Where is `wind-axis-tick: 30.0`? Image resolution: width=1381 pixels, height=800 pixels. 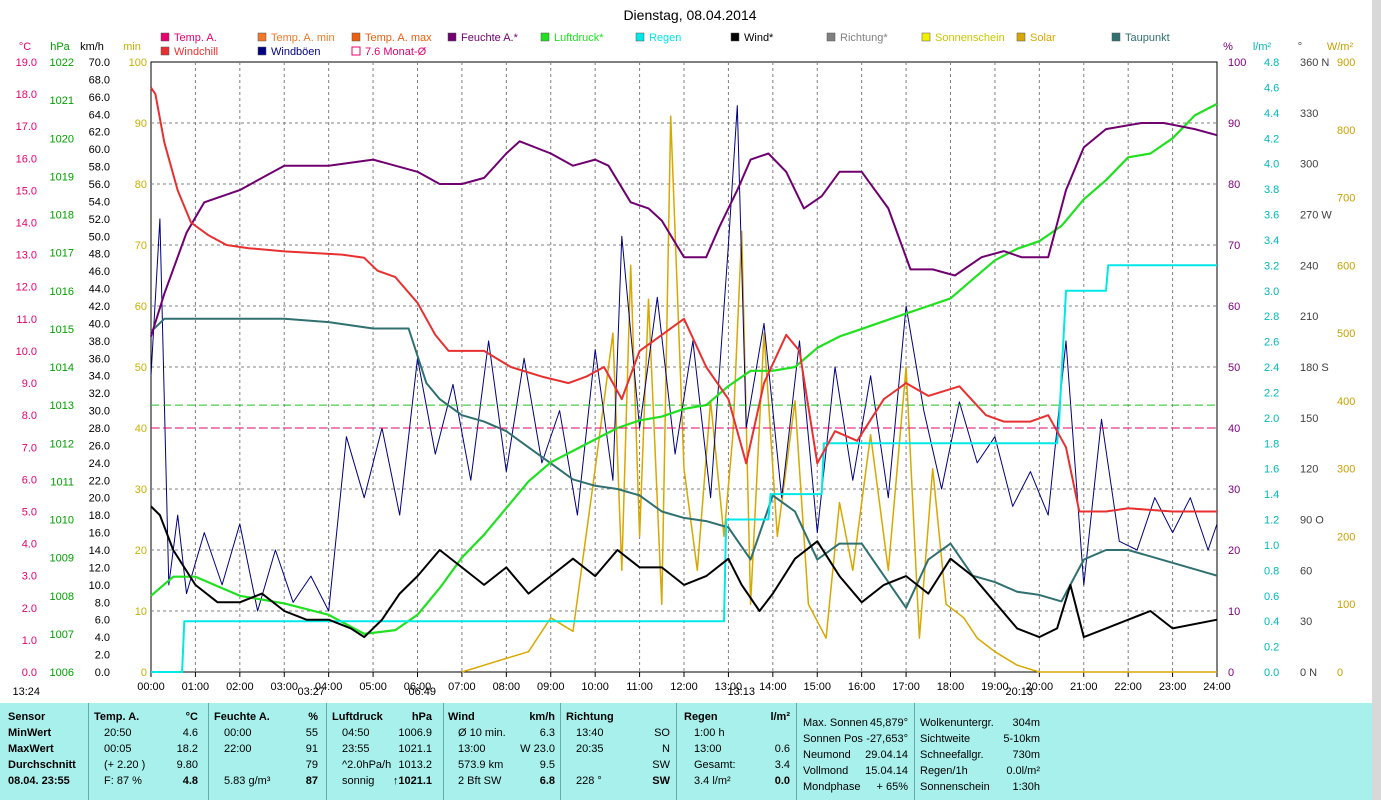 wind-axis-tick: 30.0 is located at coordinates (99, 412).